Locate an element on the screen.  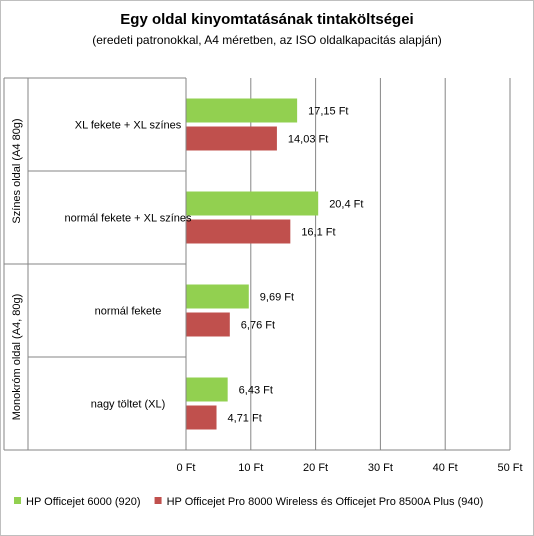
data-label: 17,15 Ft is located at coordinates (328, 112).